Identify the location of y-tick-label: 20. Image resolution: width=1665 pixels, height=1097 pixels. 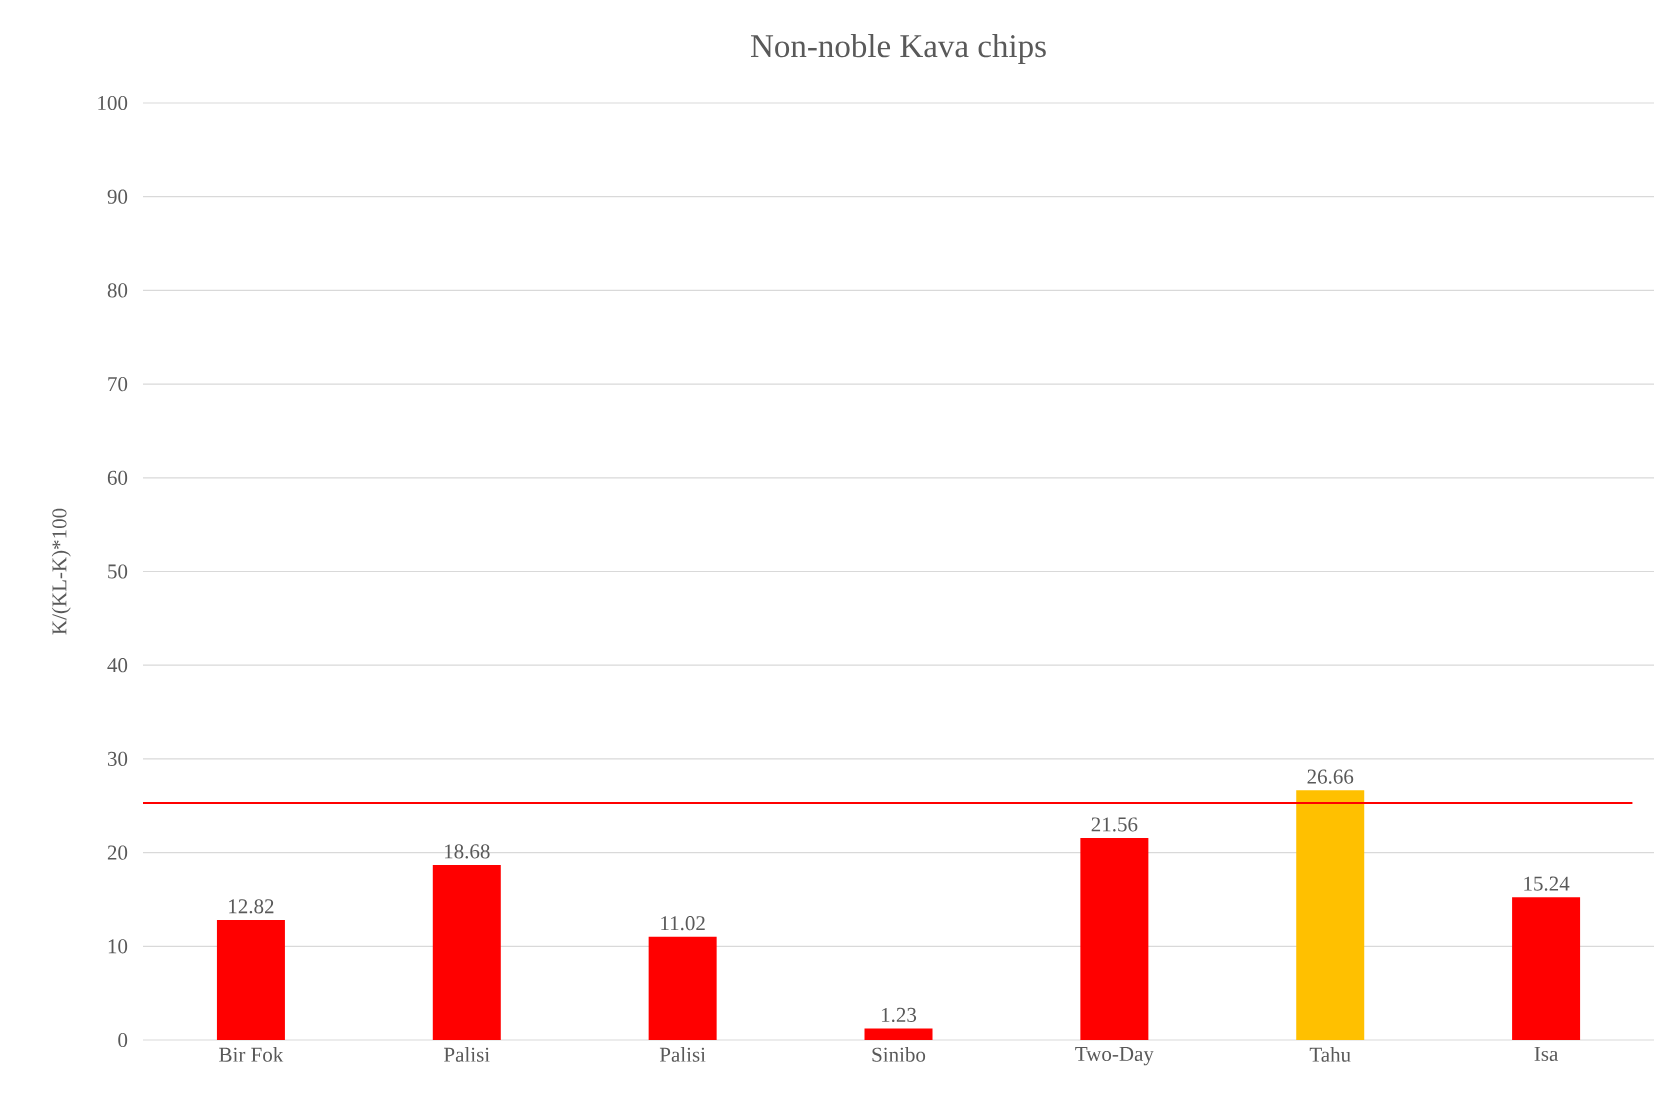
(117, 852).